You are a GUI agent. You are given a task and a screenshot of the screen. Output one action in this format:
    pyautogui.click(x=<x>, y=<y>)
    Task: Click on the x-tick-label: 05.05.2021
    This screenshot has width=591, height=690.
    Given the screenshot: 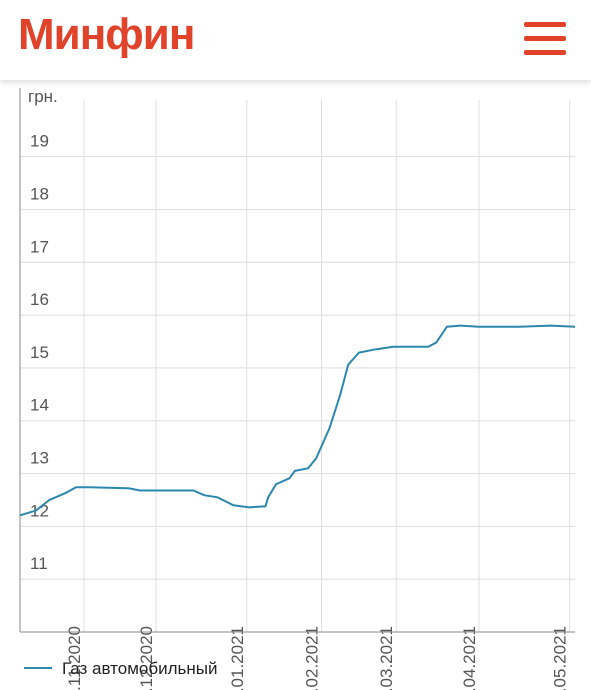 What is the action you would take?
    pyautogui.click(x=560, y=658)
    